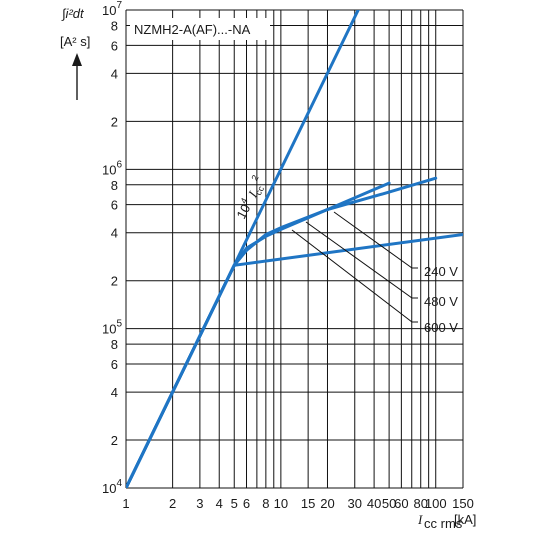 Image resolution: width=540 pixels, height=540 pixels. I want to click on y-axis-label: ∫i²dt, so click(73, 13).